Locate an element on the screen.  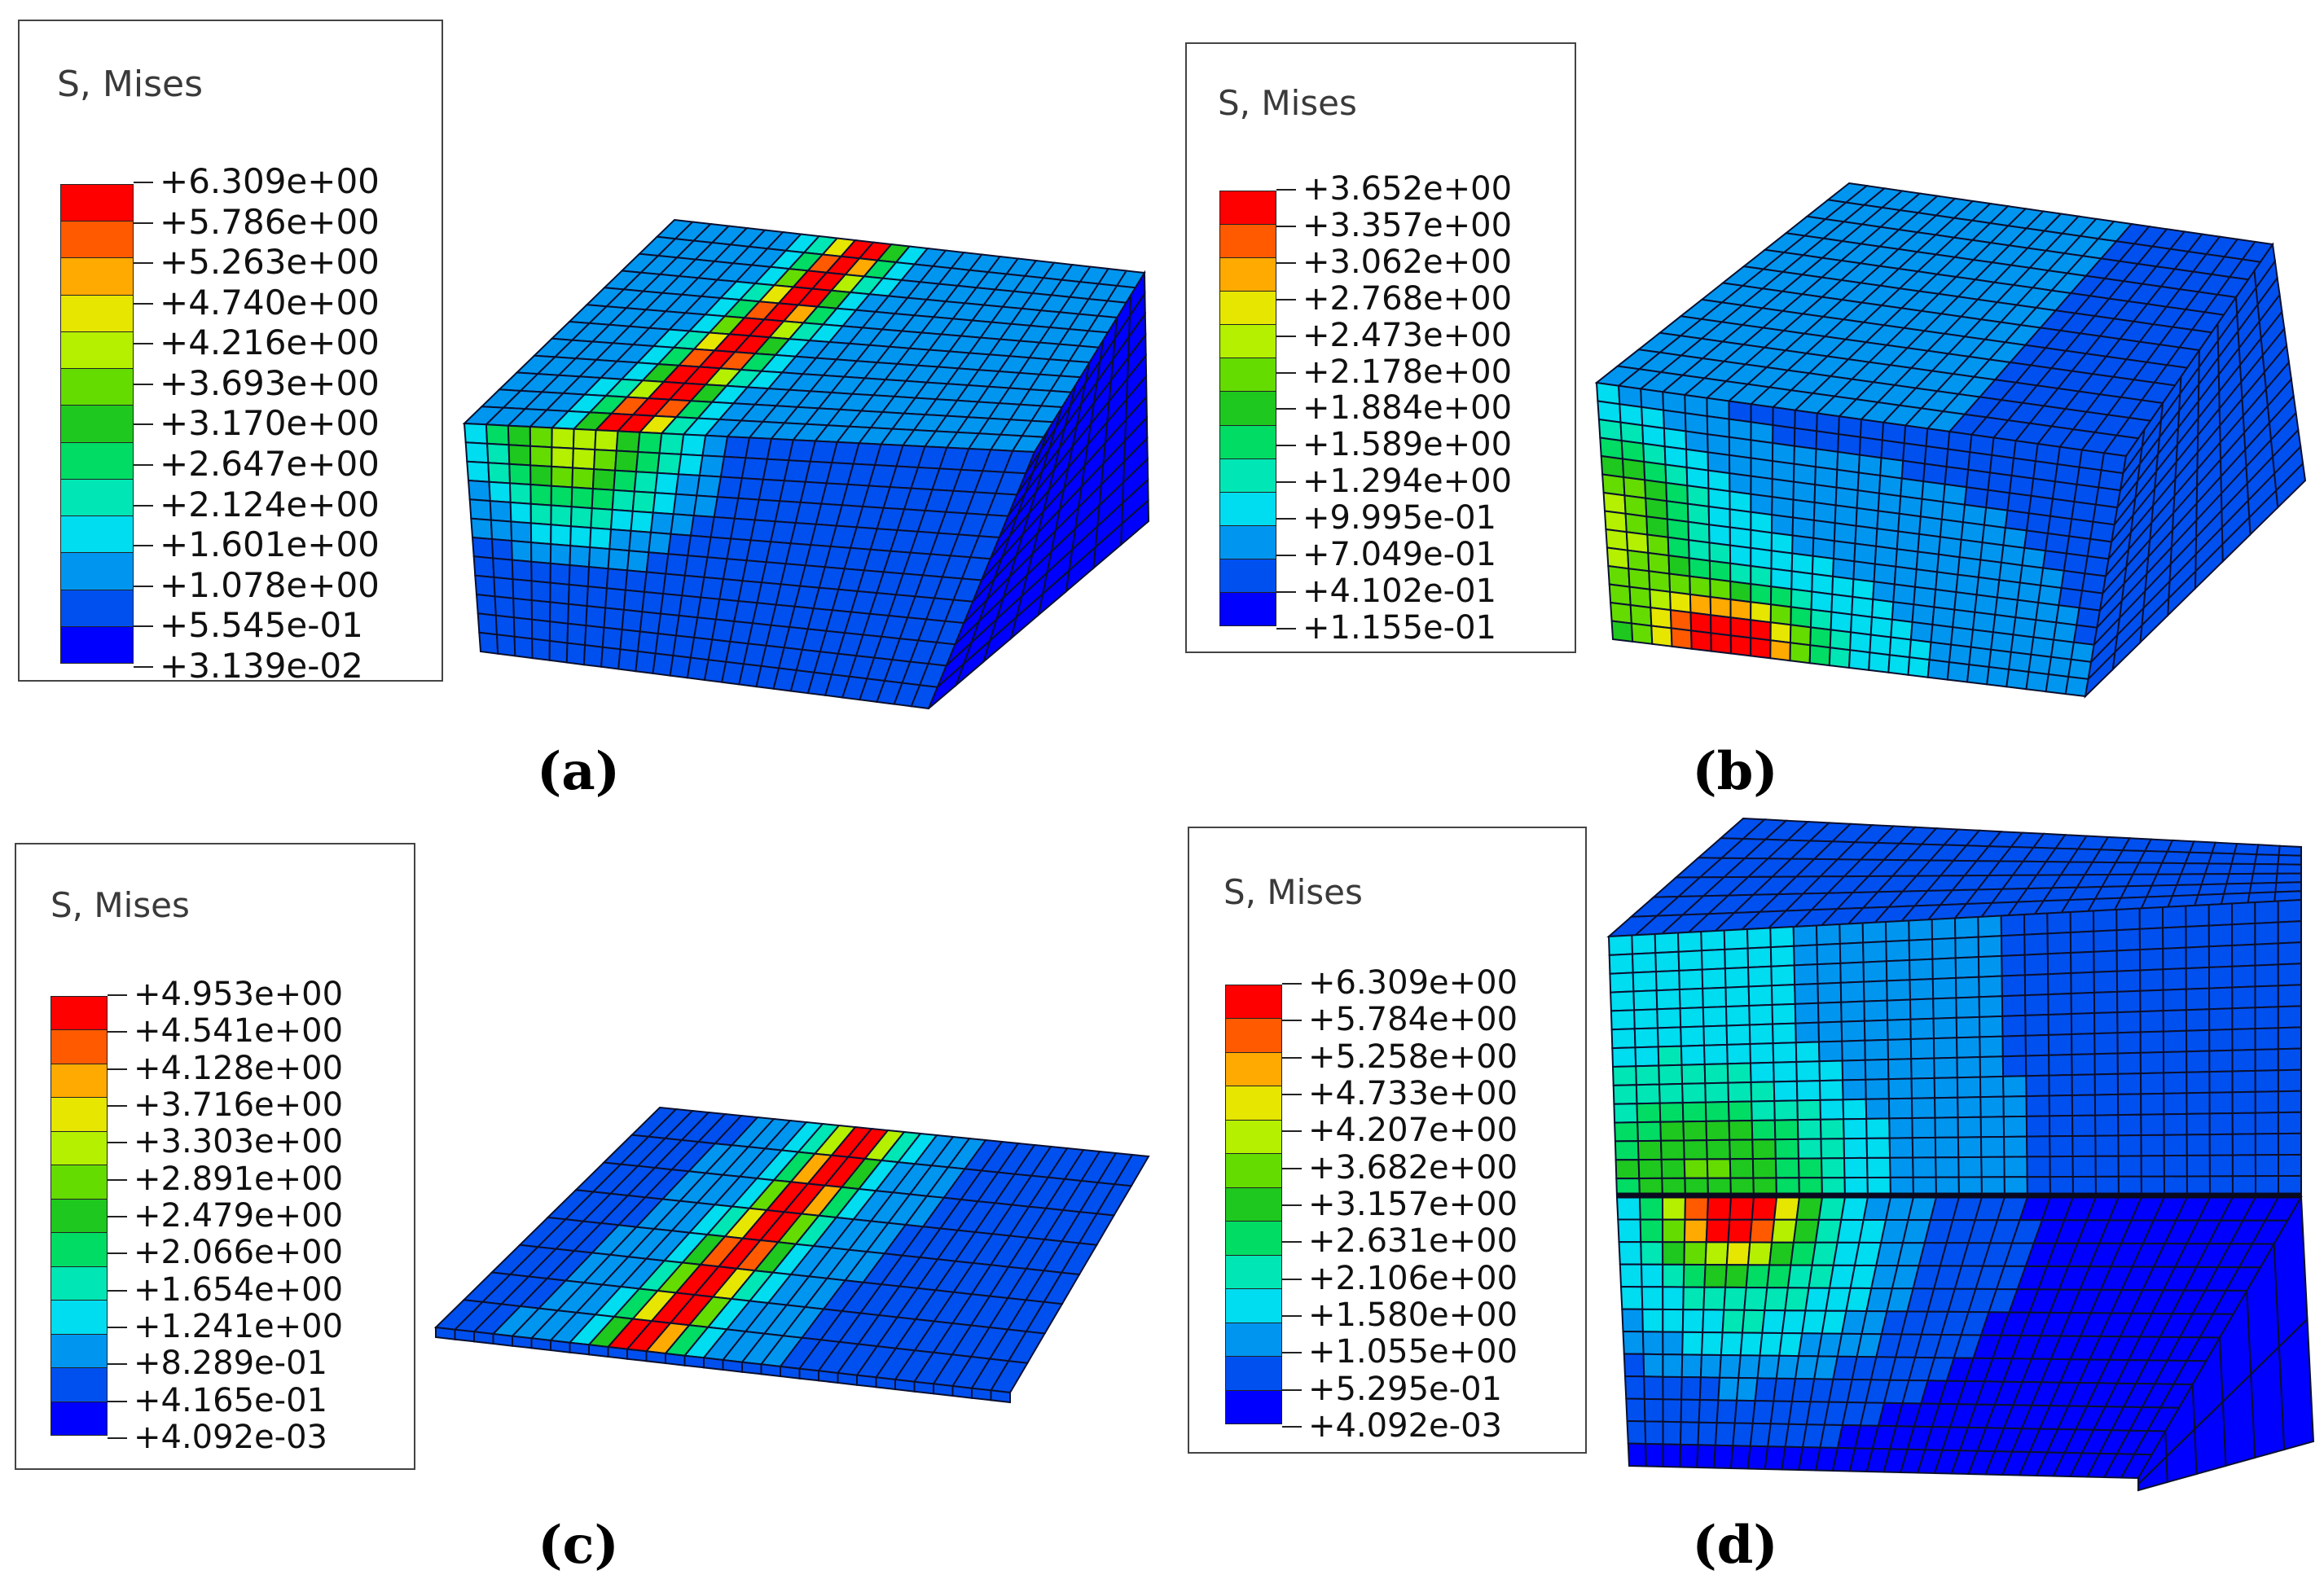
legend-value: +2.479e+00 is located at coordinates (225, 1216).